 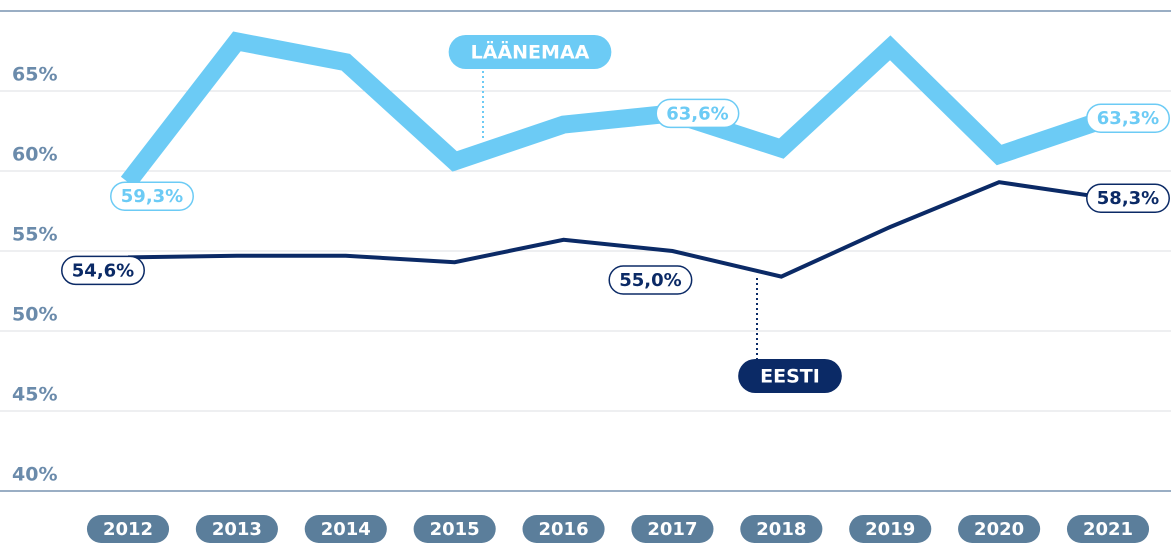 I want to click on x-tick-label-text: 2016, so click(x=564, y=529).